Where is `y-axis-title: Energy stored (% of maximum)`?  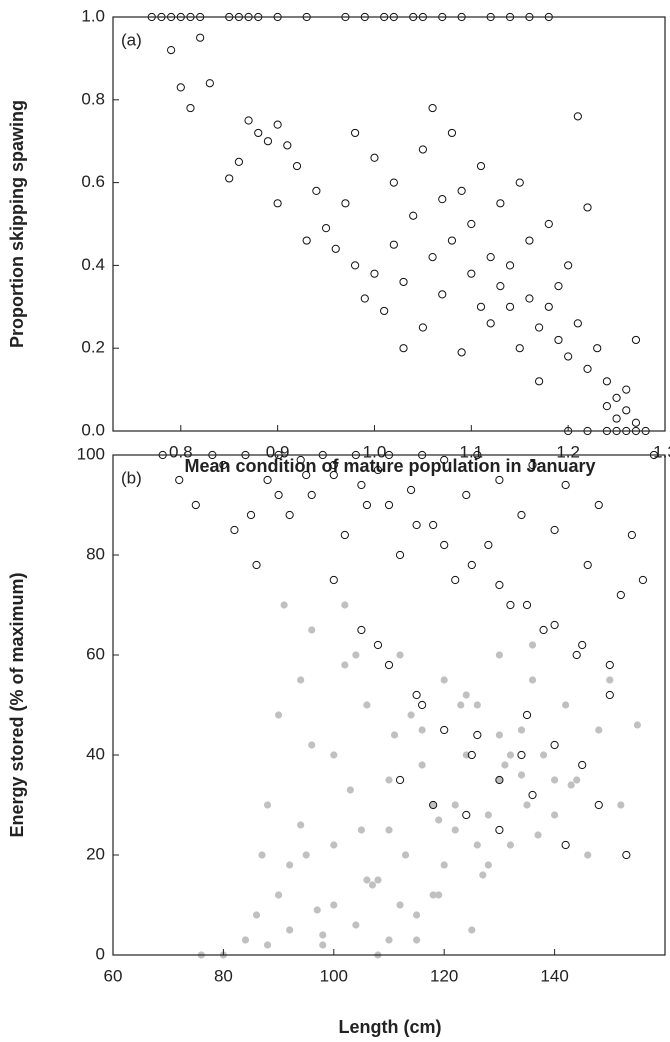 y-axis-title: Energy stored (% of maximum) is located at coordinates (17, 704).